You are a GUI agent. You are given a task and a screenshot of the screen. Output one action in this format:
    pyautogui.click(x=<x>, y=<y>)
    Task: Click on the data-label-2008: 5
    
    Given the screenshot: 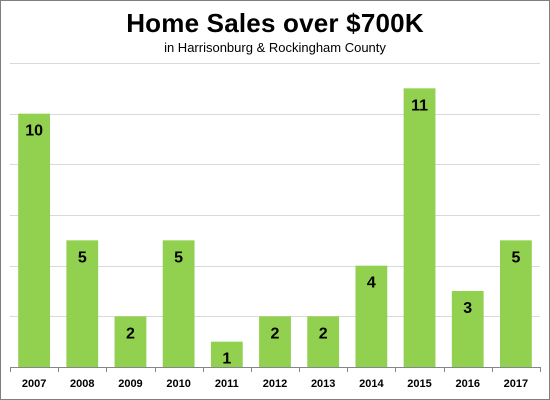 What is the action you would take?
    pyautogui.click(x=82, y=257)
    